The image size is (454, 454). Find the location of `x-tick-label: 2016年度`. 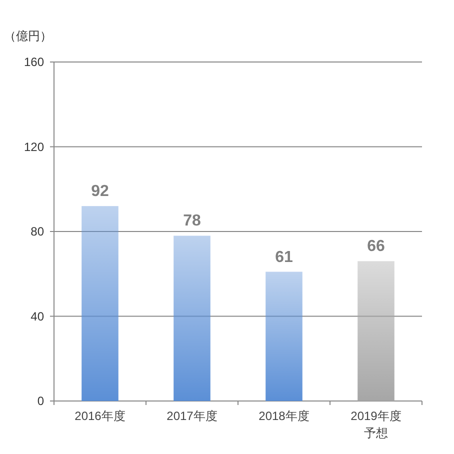

x-tick-label: 2016年度 is located at coordinates (100, 416).